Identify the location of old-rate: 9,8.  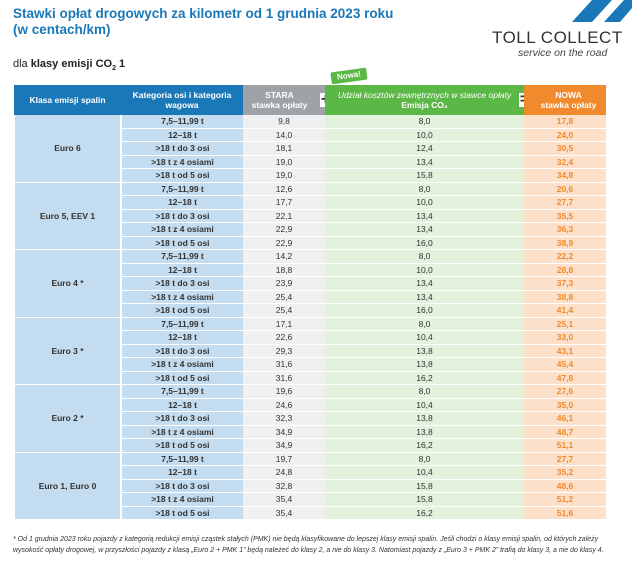
(284, 122).